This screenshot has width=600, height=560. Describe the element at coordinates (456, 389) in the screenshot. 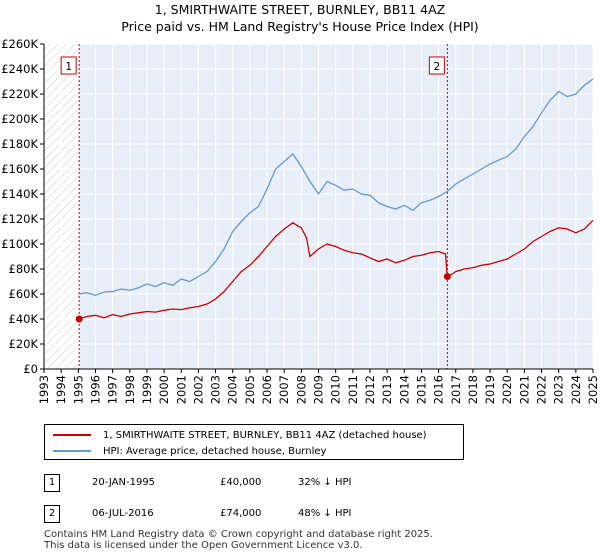

I see `x-tick-label: 2017` at that location.